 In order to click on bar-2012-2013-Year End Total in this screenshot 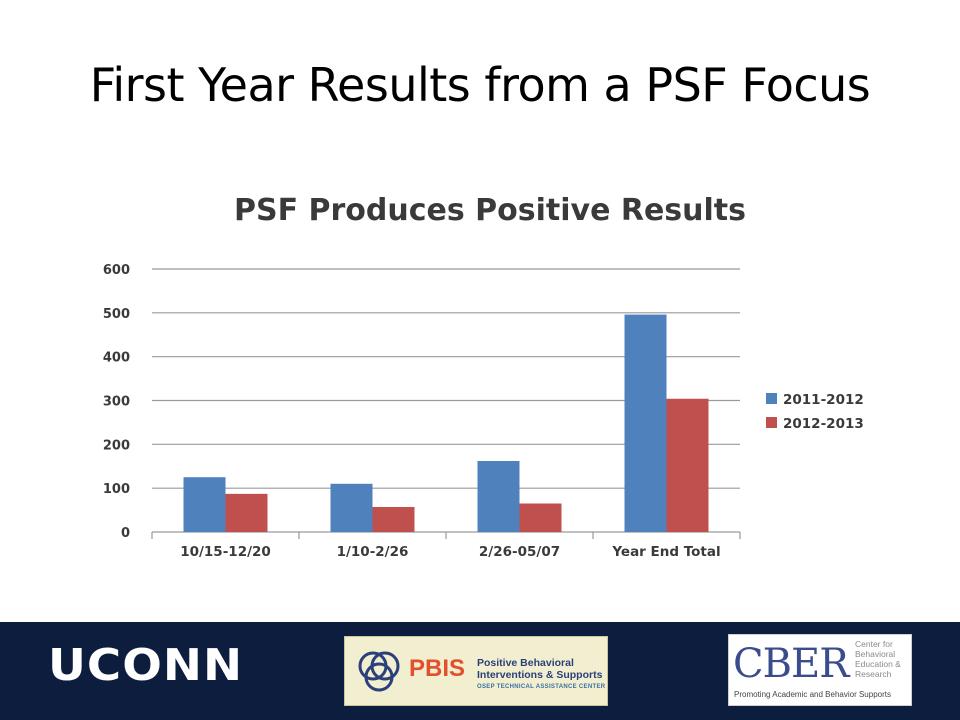, I will do `click(687, 465)`.